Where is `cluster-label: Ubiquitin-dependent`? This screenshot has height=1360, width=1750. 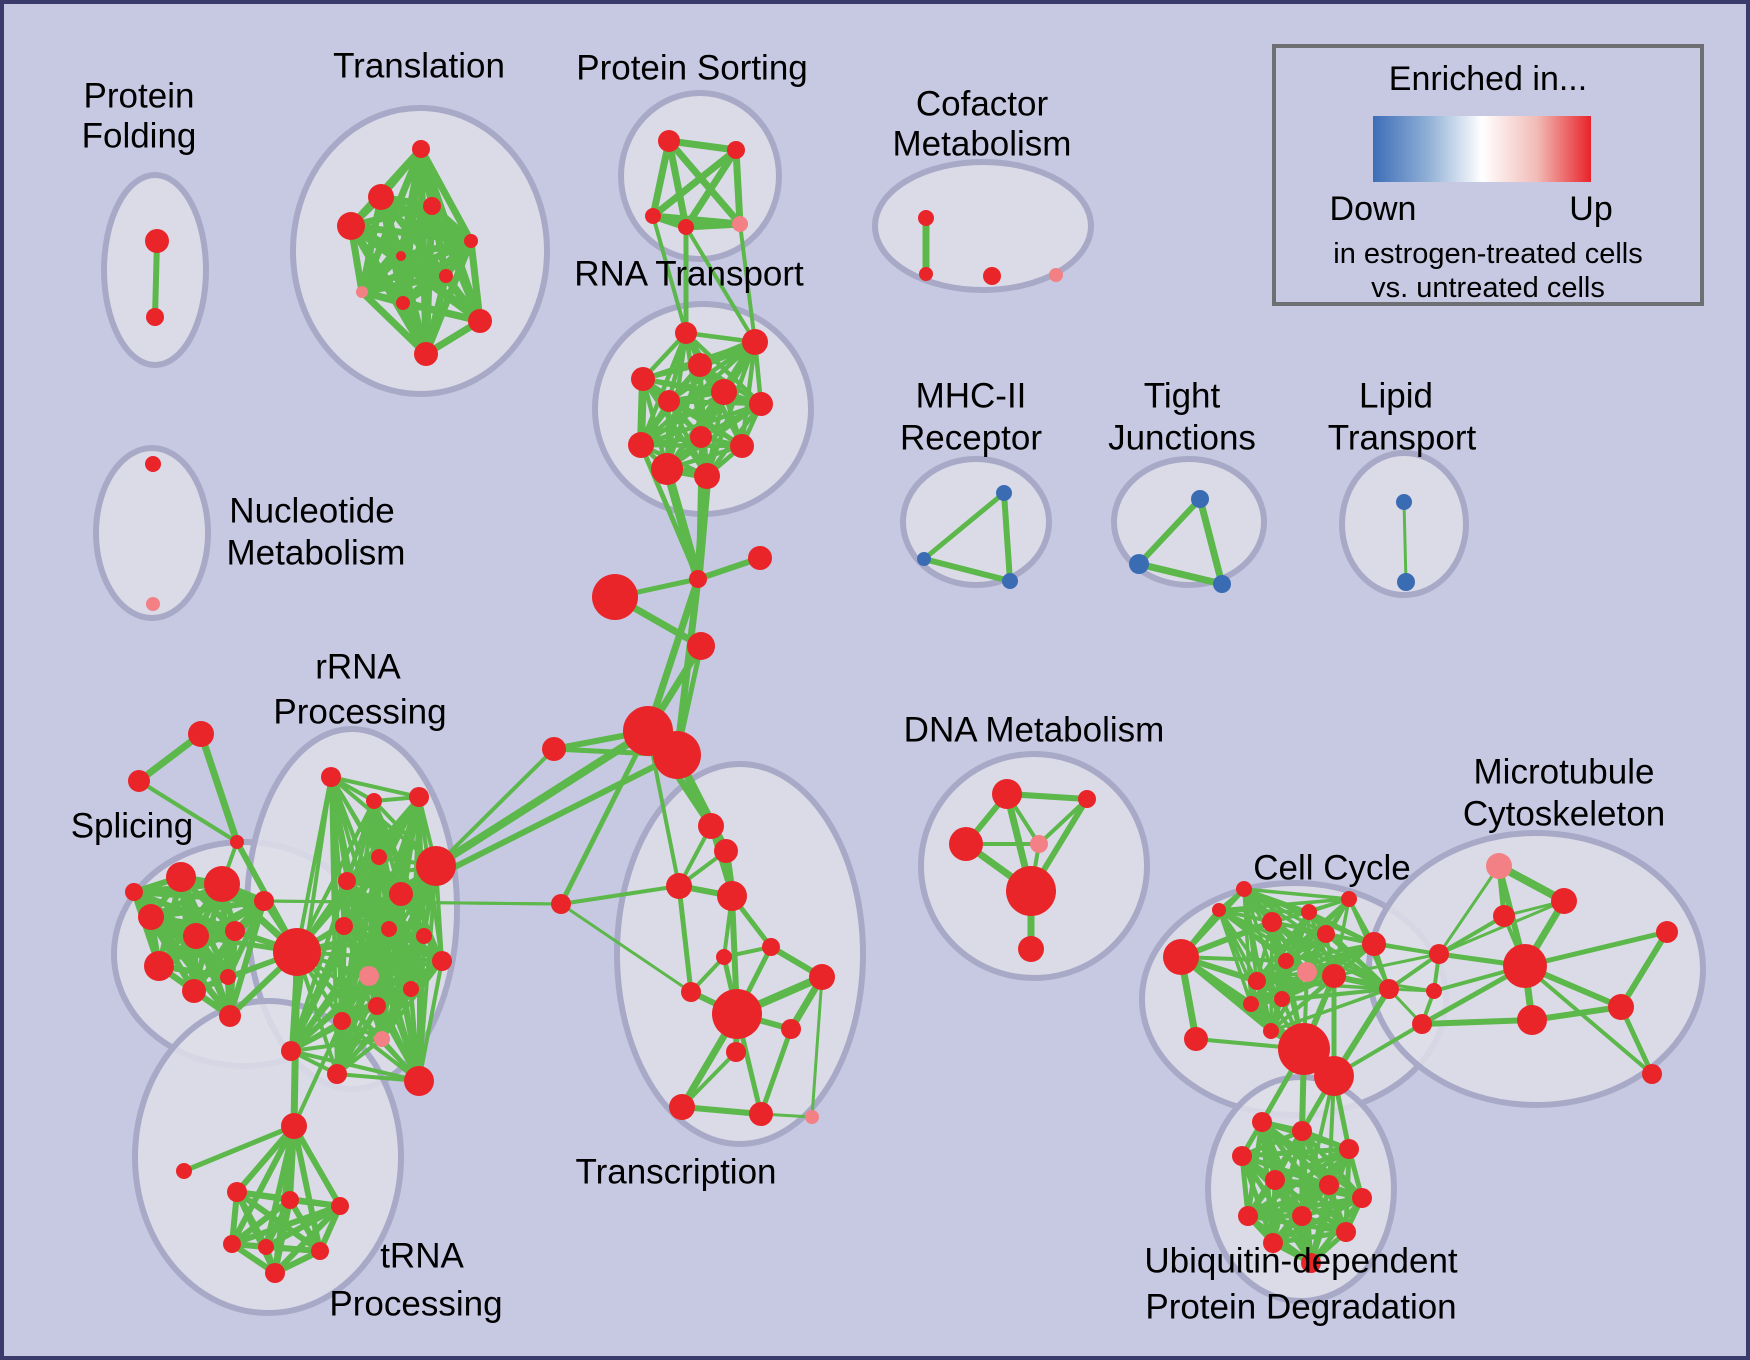
cluster-label: Ubiquitin-dependent is located at coordinates (1301, 1261).